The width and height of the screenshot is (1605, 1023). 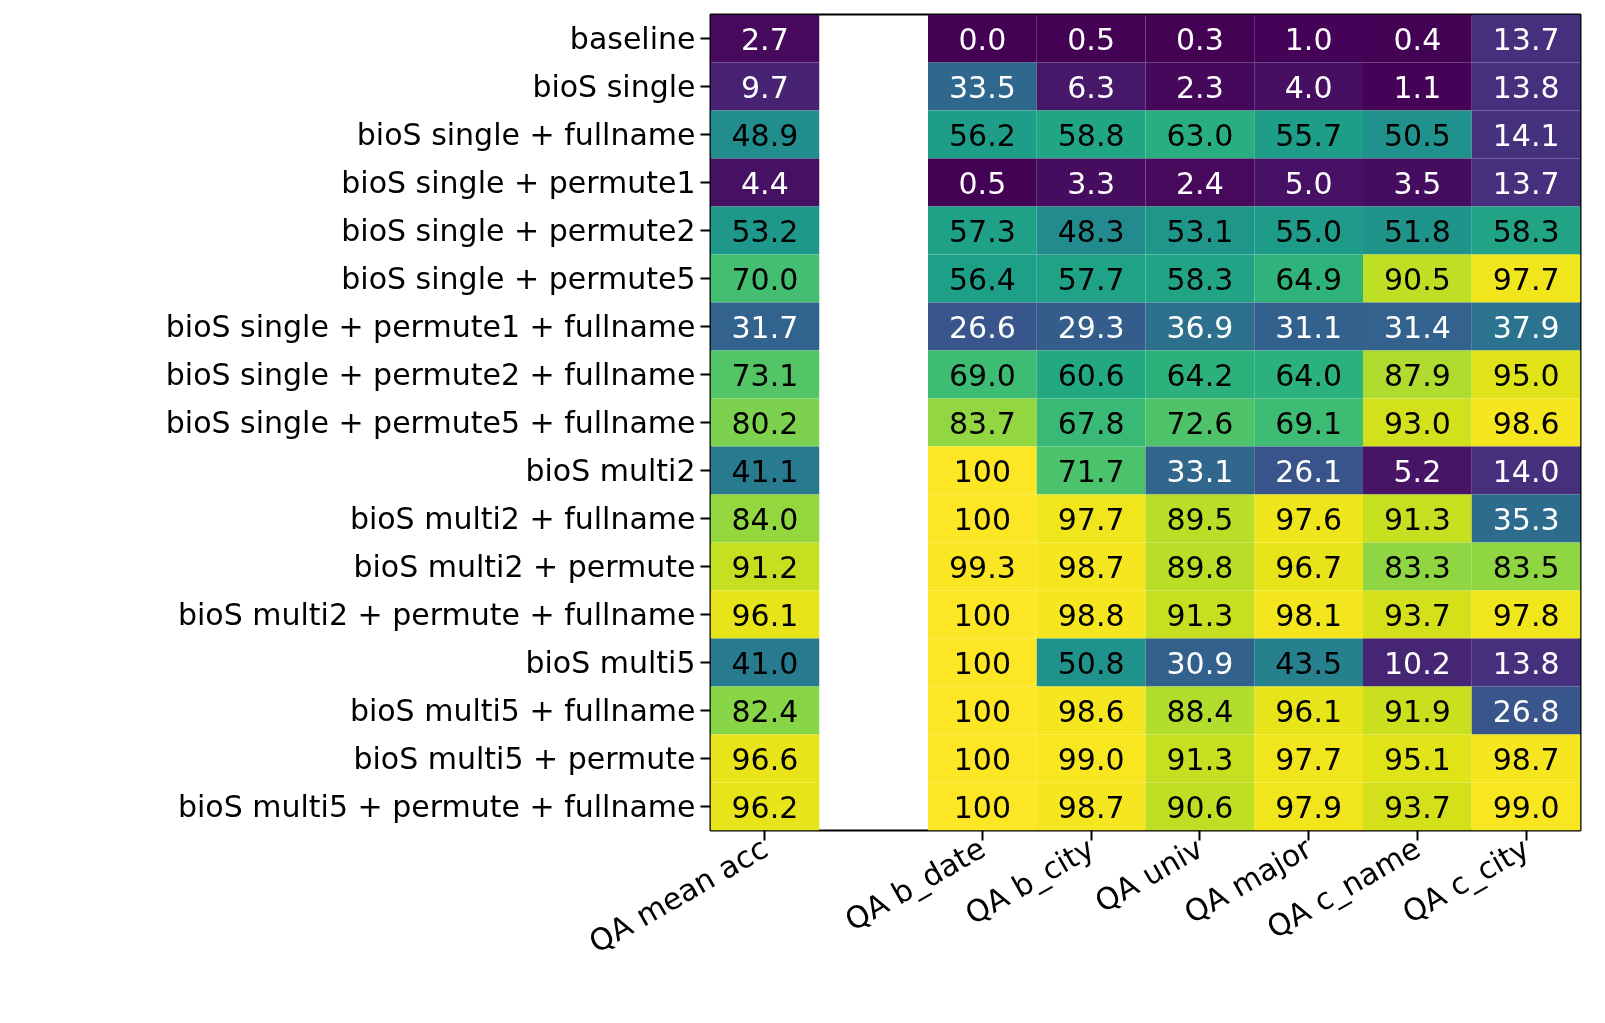 What do you see at coordinates (765, 231) in the screenshot?
I see `data-label: 53.2` at bounding box center [765, 231].